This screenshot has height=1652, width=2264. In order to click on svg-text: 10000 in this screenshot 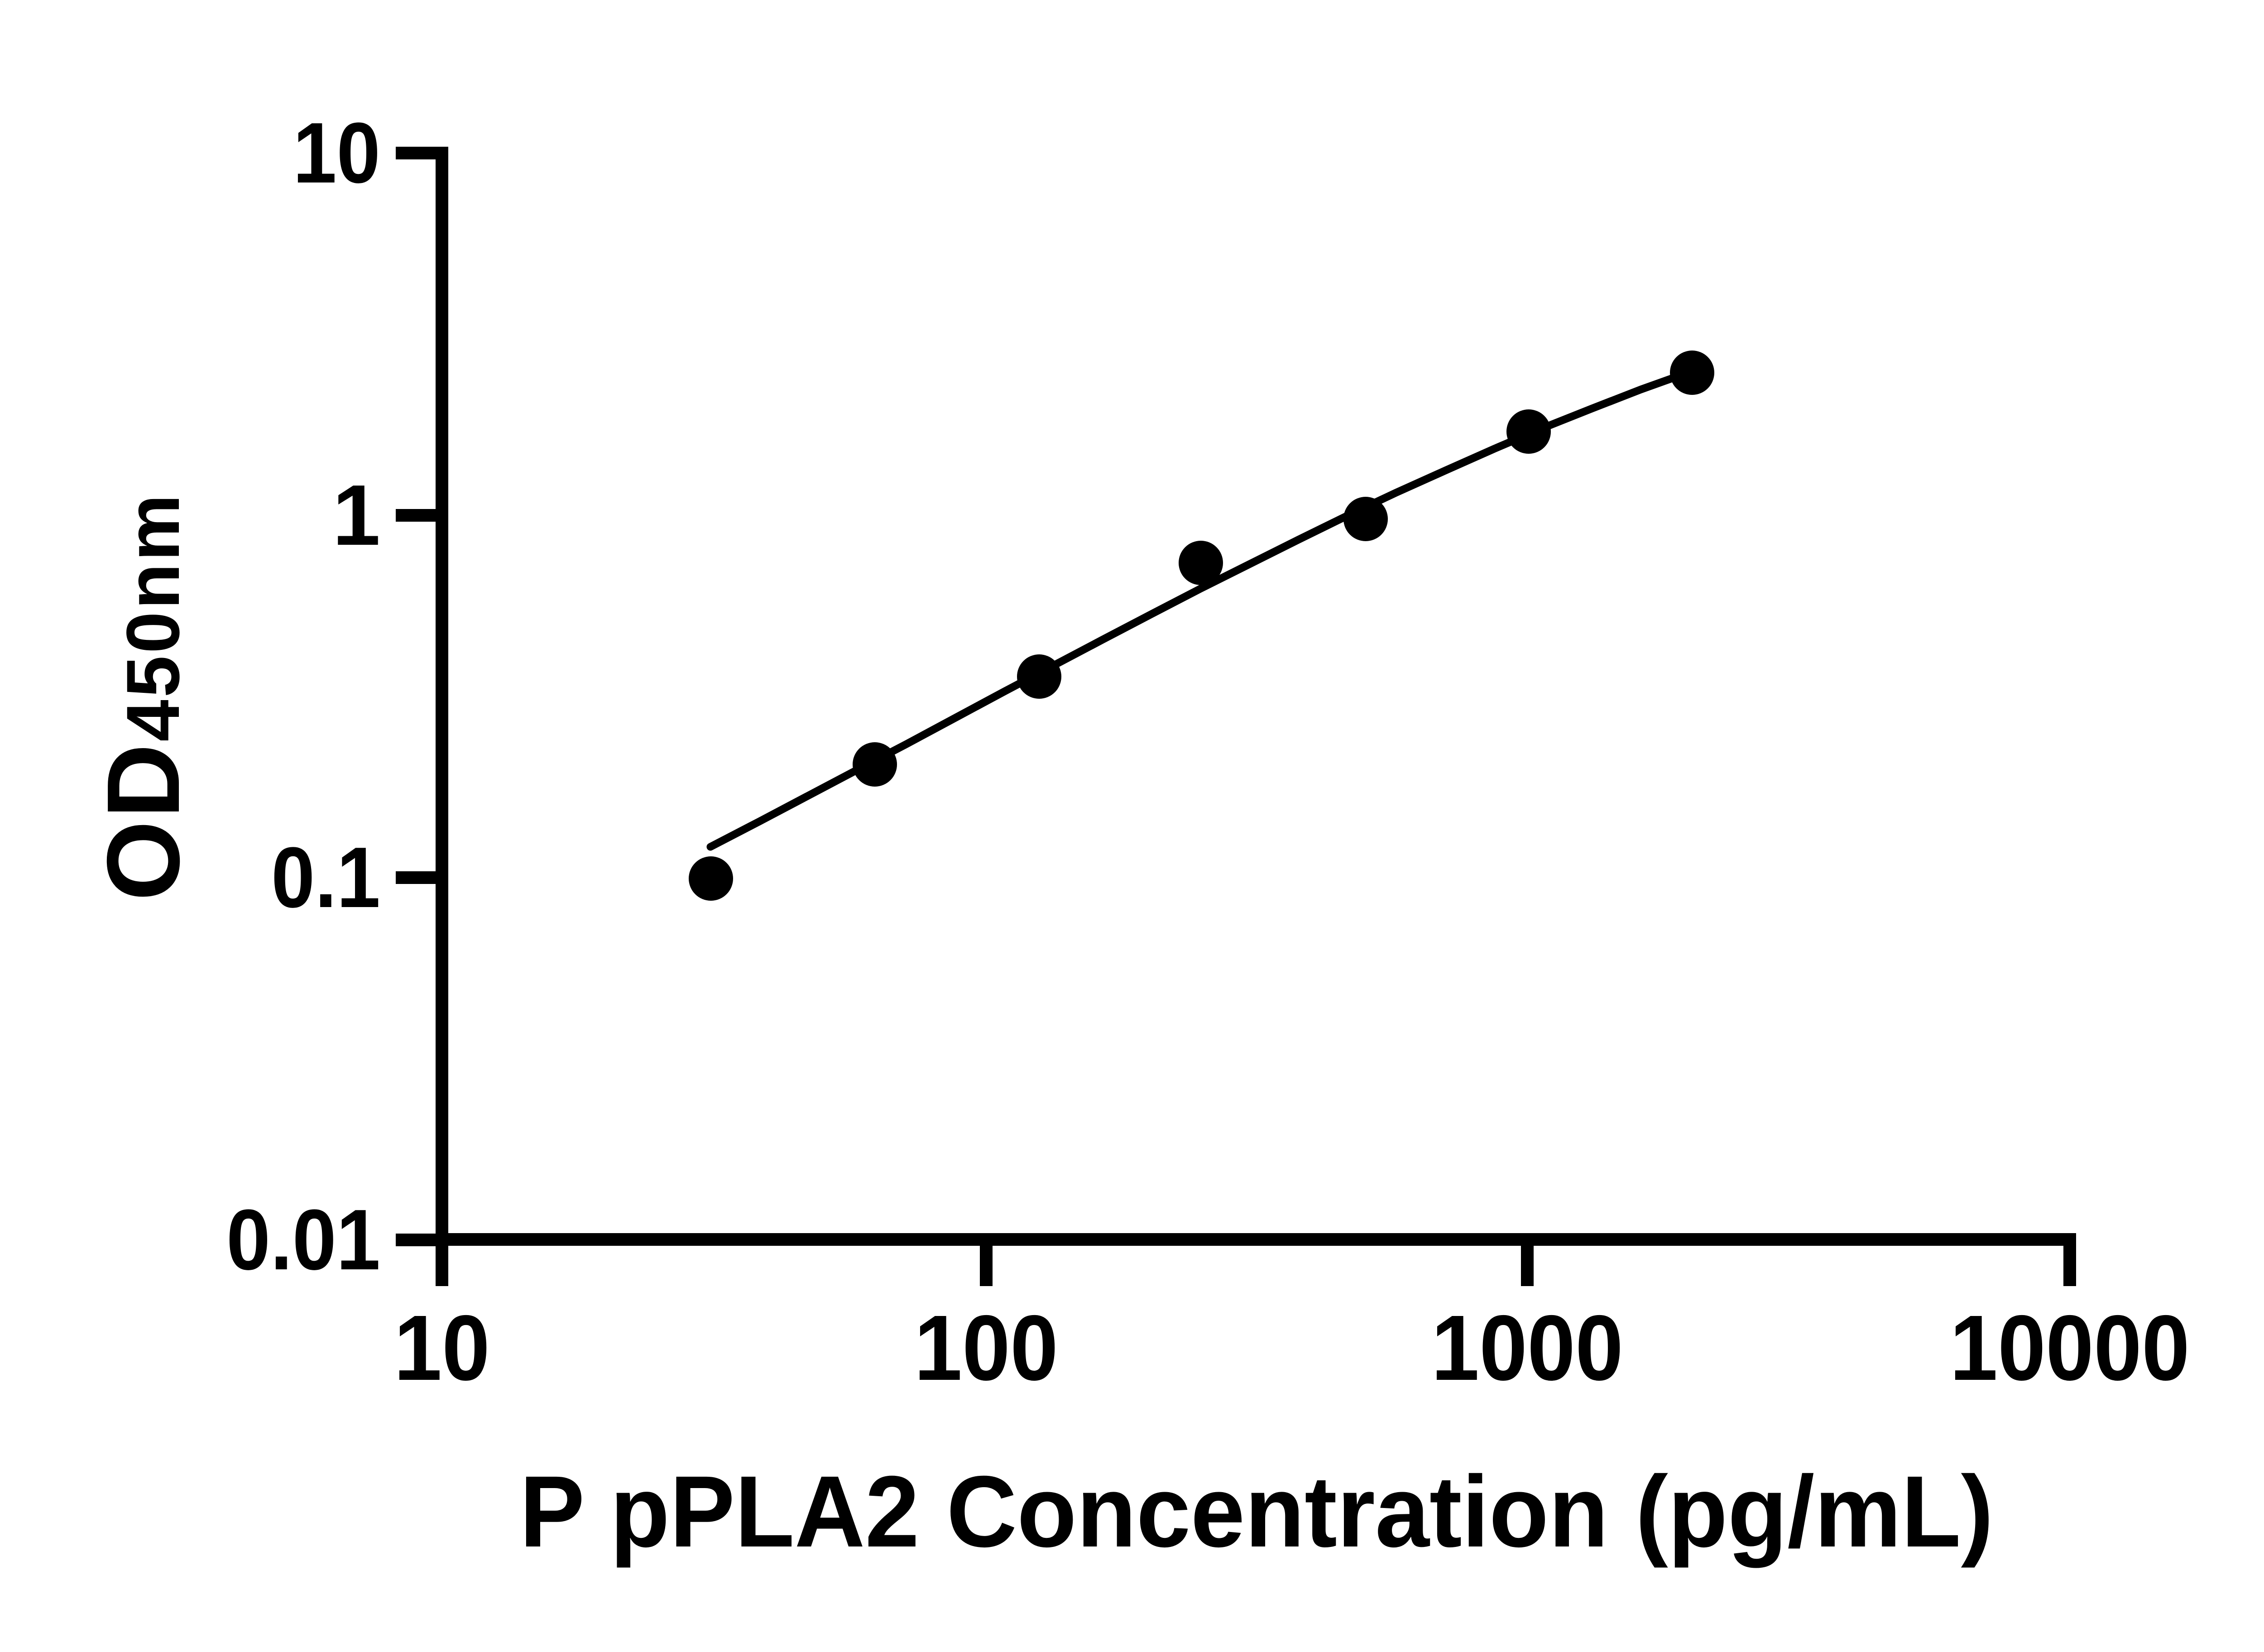, I will do `click(2070, 1348)`.